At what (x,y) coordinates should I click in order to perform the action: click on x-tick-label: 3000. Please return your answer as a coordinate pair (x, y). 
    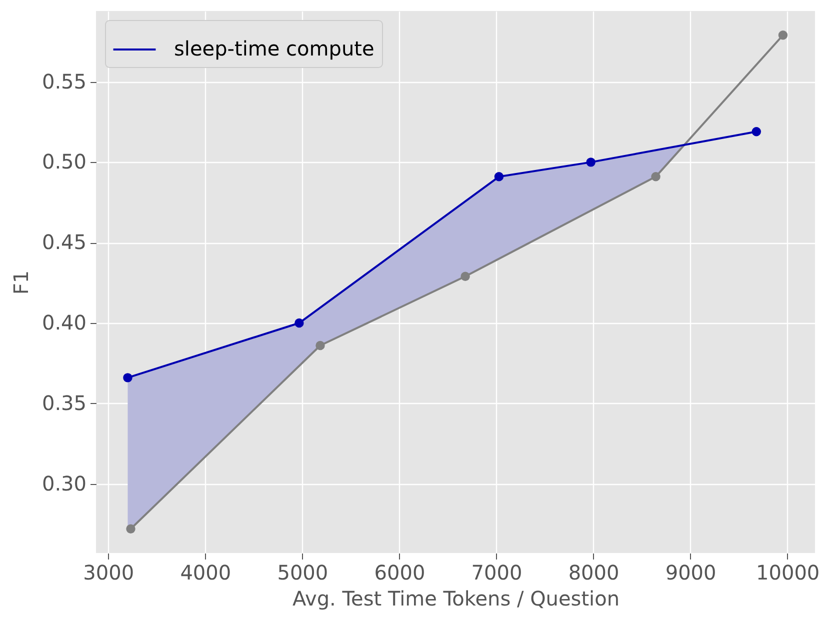
    Looking at the image, I should click on (108, 572).